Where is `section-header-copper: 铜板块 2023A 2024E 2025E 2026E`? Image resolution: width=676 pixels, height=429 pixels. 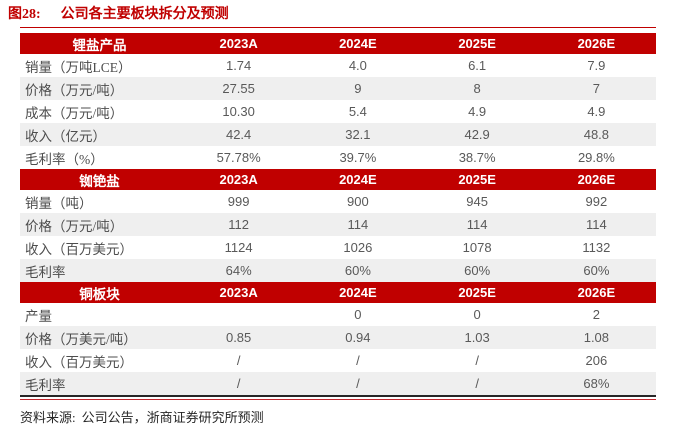
section-header-copper: 铜板块 2023A 2024E 2025E 2026E is located at coordinates (338, 292).